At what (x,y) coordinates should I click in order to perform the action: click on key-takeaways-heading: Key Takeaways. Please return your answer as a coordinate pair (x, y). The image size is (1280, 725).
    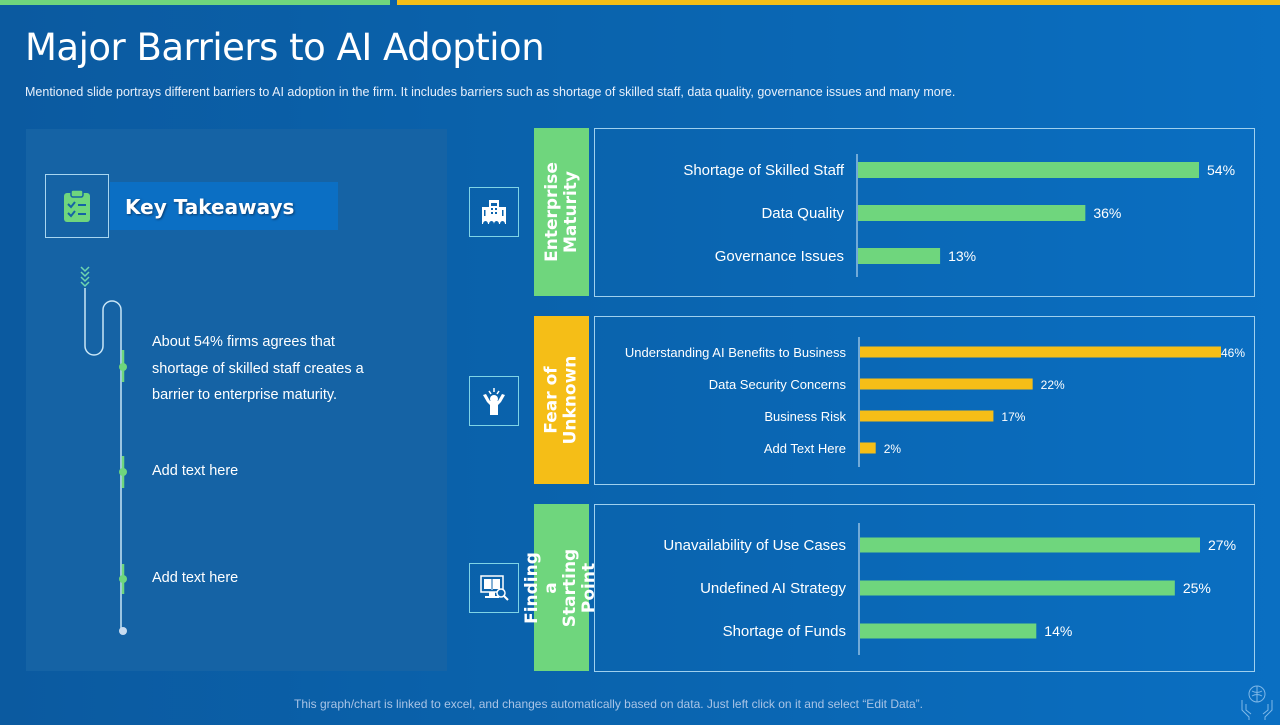
    Looking at the image, I should click on (210, 207).